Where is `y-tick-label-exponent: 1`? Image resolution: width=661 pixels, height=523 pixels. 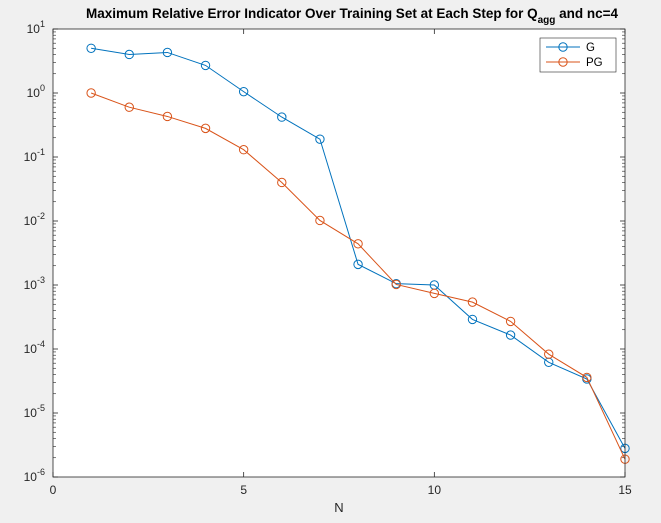 y-tick-label-exponent: 1 is located at coordinates (42, 24).